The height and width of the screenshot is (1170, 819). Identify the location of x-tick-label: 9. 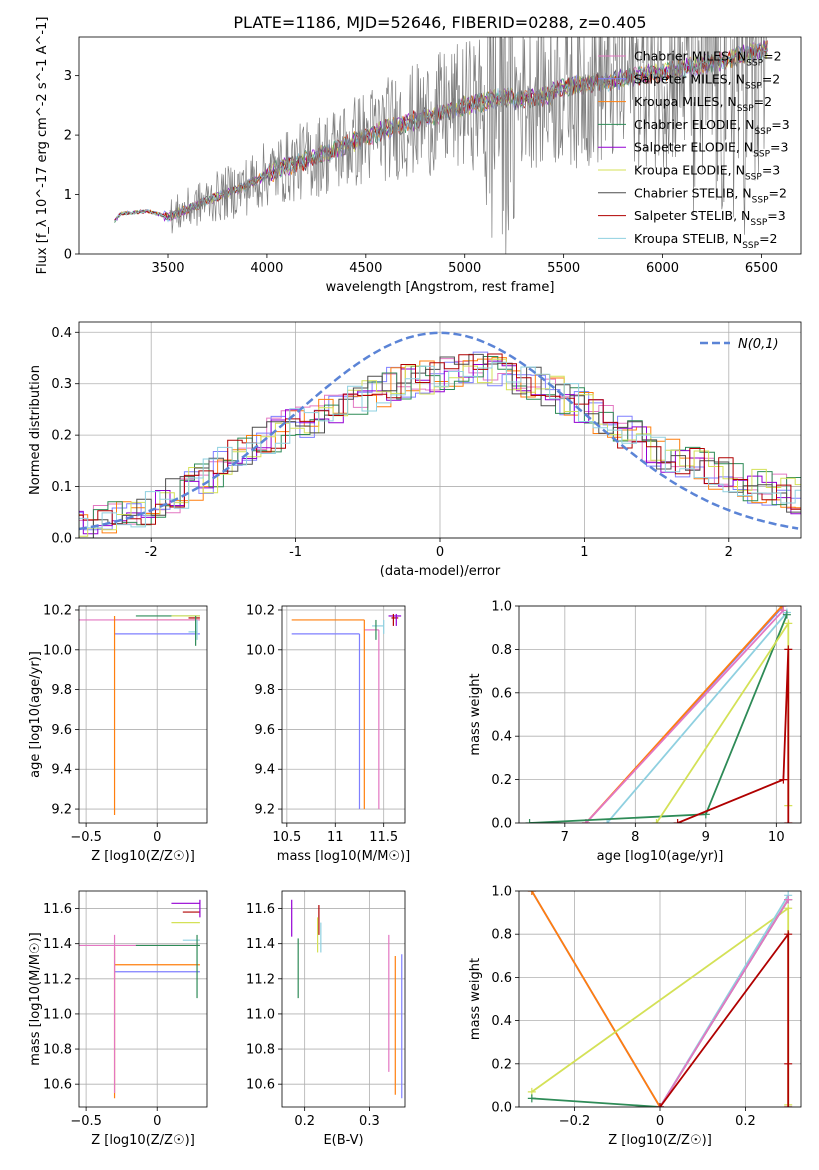
(706, 837).